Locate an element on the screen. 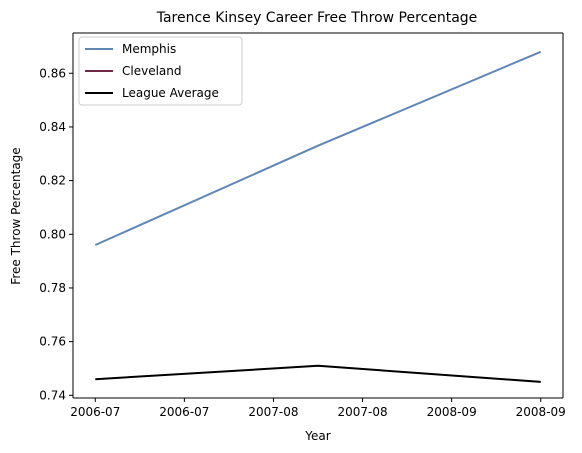 The height and width of the screenshot is (453, 582). legend-entry-0: Memphis is located at coordinates (149, 49).